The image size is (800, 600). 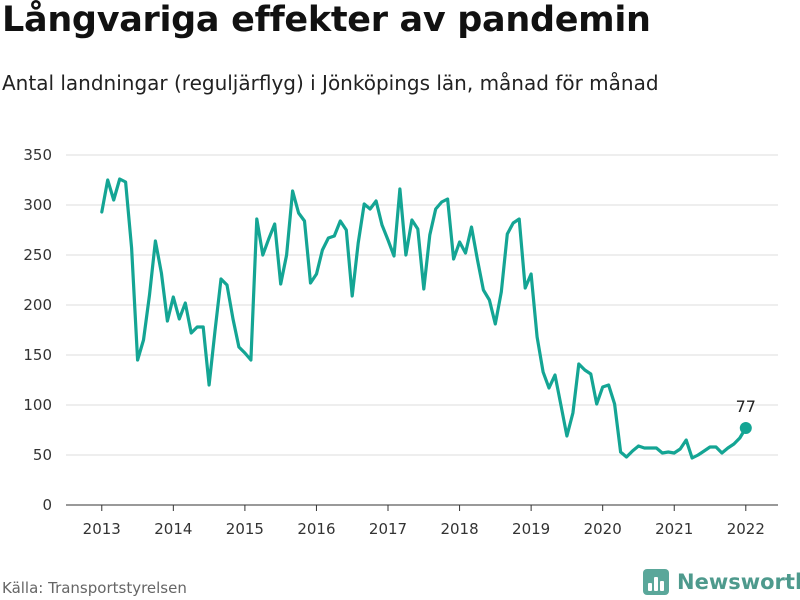 What do you see at coordinates (37, 405) in the screenshot?
I see `y-tick-label: 100` at bounding box center [37, 405].